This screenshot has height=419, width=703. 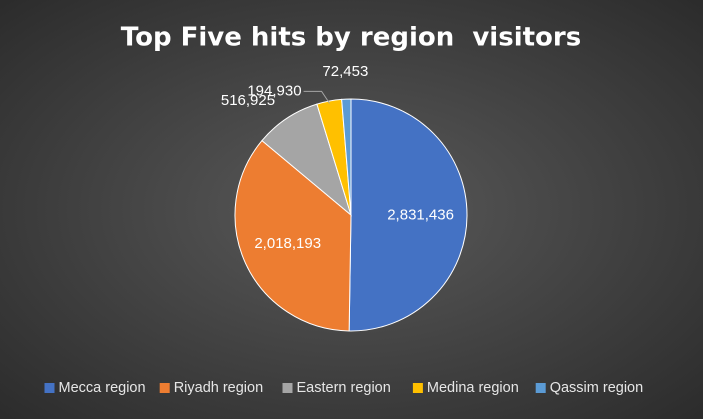 I want to click on data-label: 72,453, so click(x=345, y=71).